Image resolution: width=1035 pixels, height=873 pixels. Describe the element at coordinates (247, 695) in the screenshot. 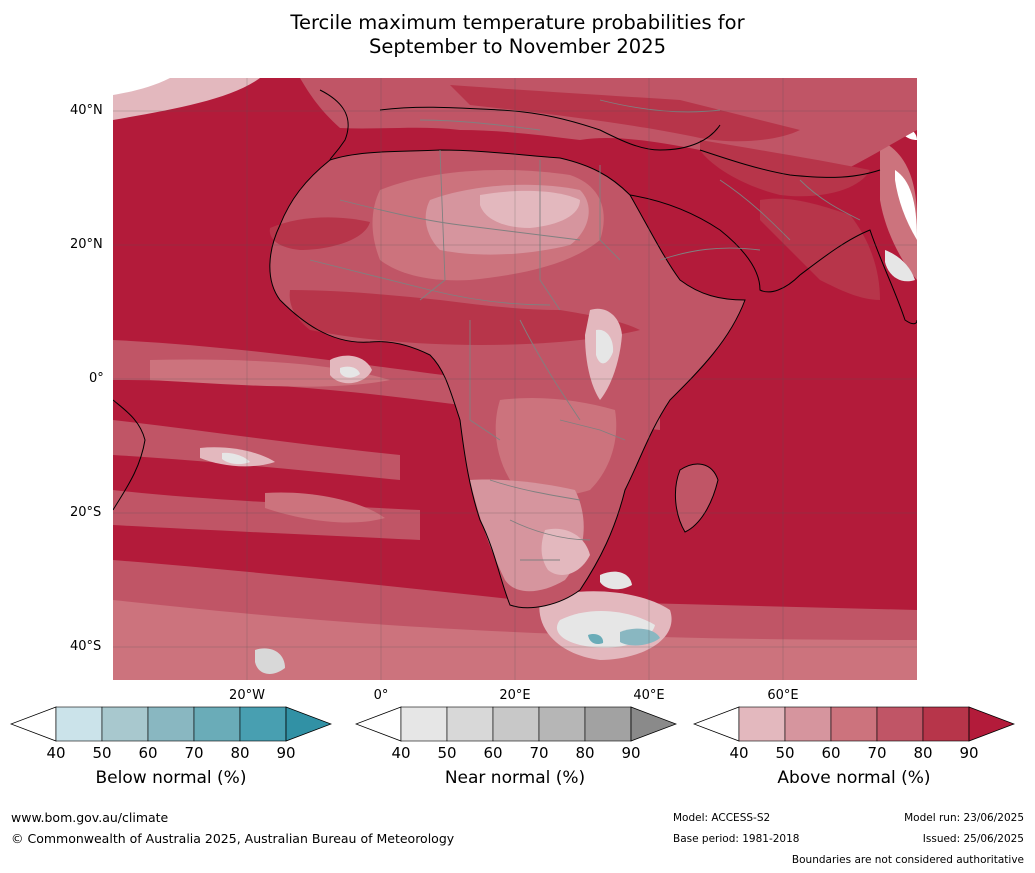

I see `lon-label-20w: 20°W` at that location.